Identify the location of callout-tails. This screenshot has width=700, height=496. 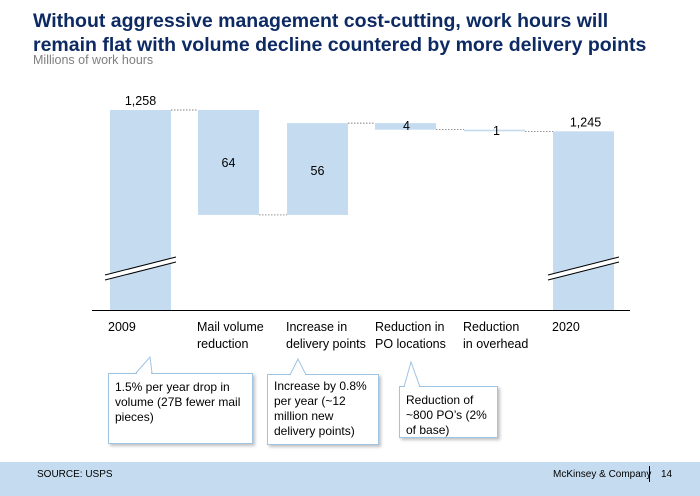
(277, 371).